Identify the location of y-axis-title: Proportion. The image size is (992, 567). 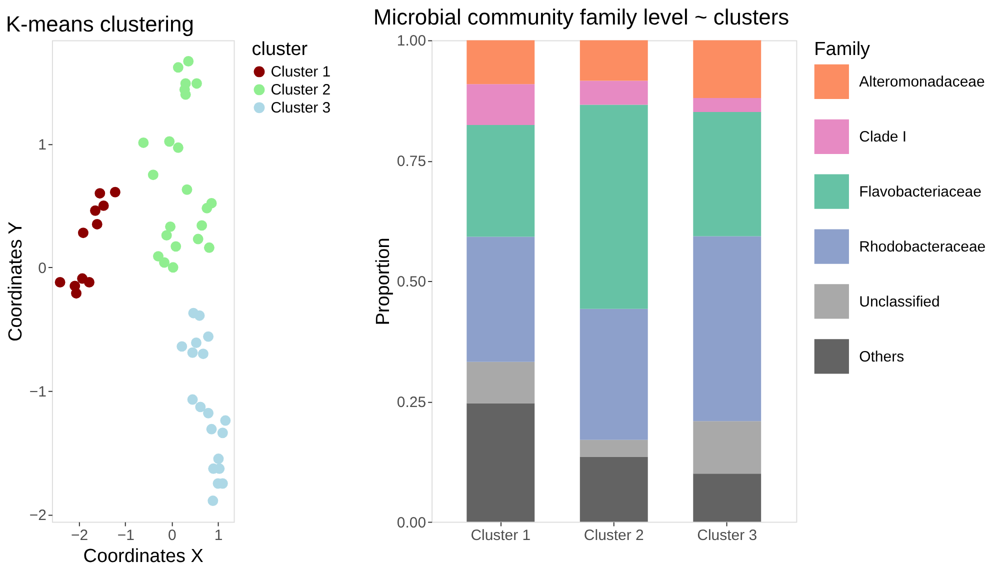
(383, 282).